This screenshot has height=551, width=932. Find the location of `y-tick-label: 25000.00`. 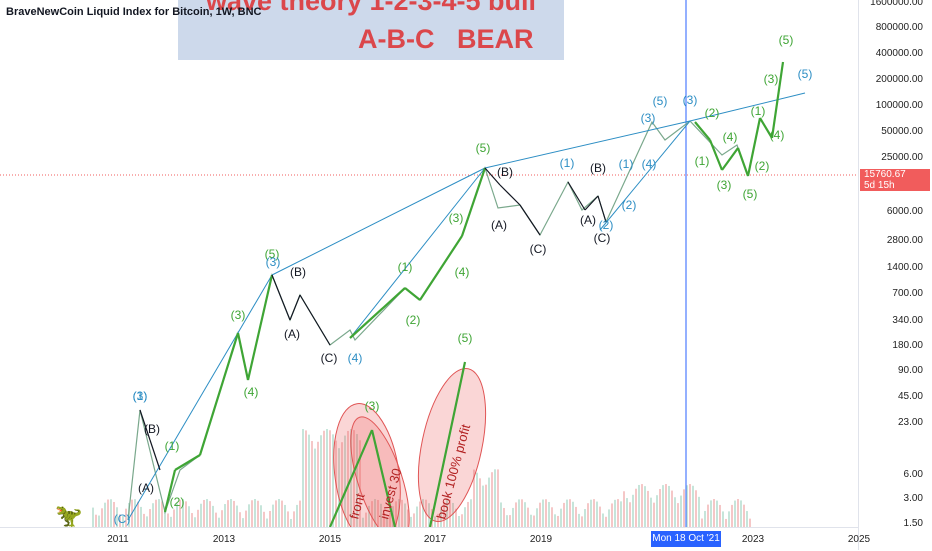

y-tick-label: 25000.00 is located at coordinates (902, 157).